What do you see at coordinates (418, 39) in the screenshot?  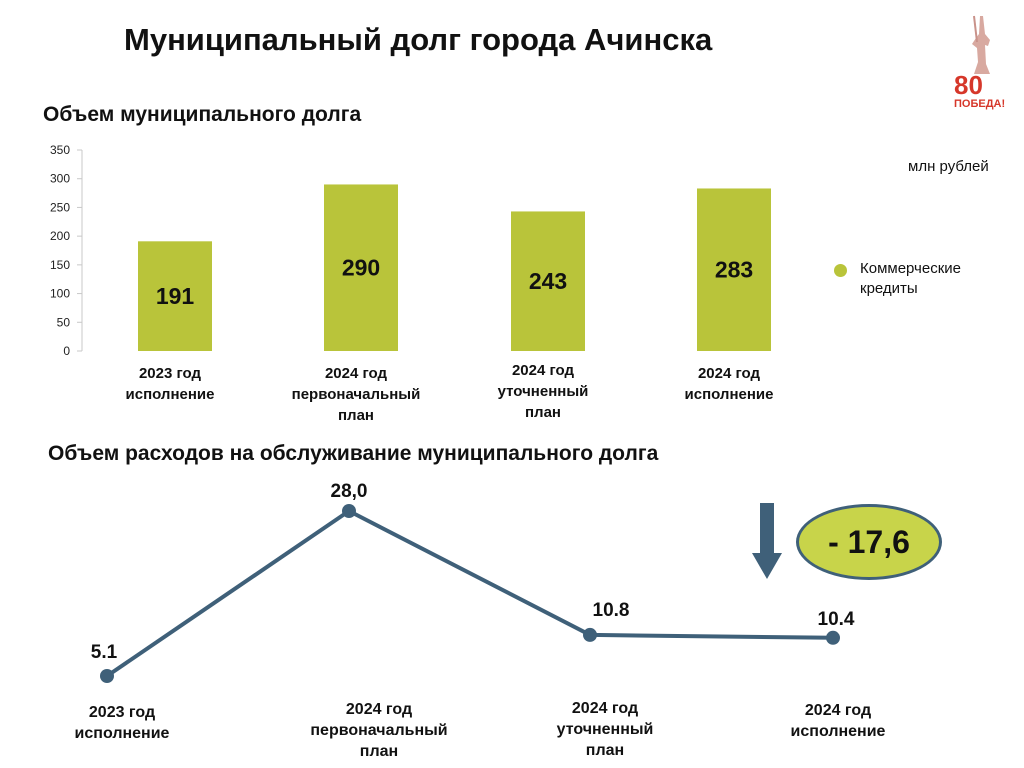 I see `page-title: Муниципальный долг города Ачинска` at bounding box center [418, 39].